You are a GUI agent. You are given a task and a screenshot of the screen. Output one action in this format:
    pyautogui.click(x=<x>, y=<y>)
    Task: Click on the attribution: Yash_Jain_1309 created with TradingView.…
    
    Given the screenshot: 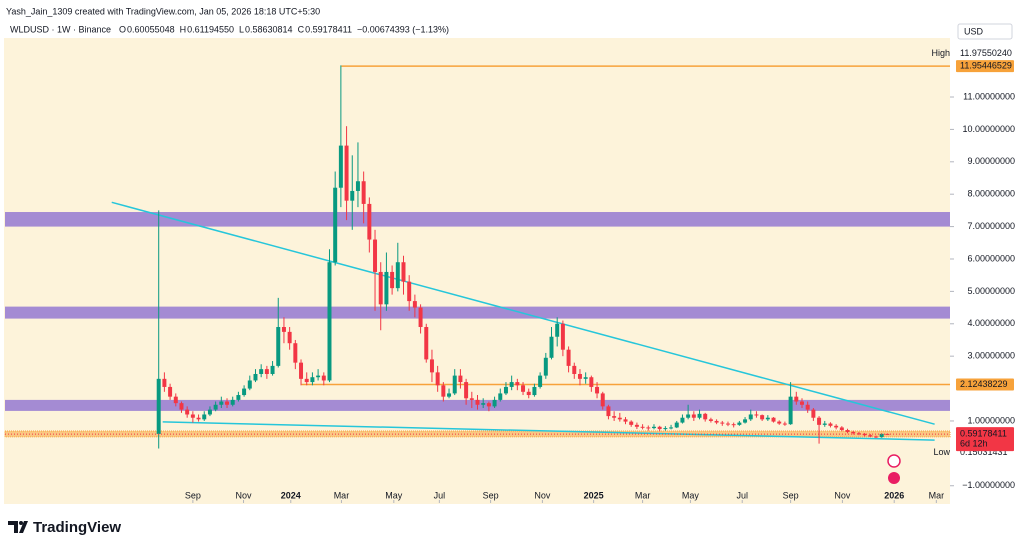 What is the action you would take?
    pyautogui.click(x=163, y=11)
    